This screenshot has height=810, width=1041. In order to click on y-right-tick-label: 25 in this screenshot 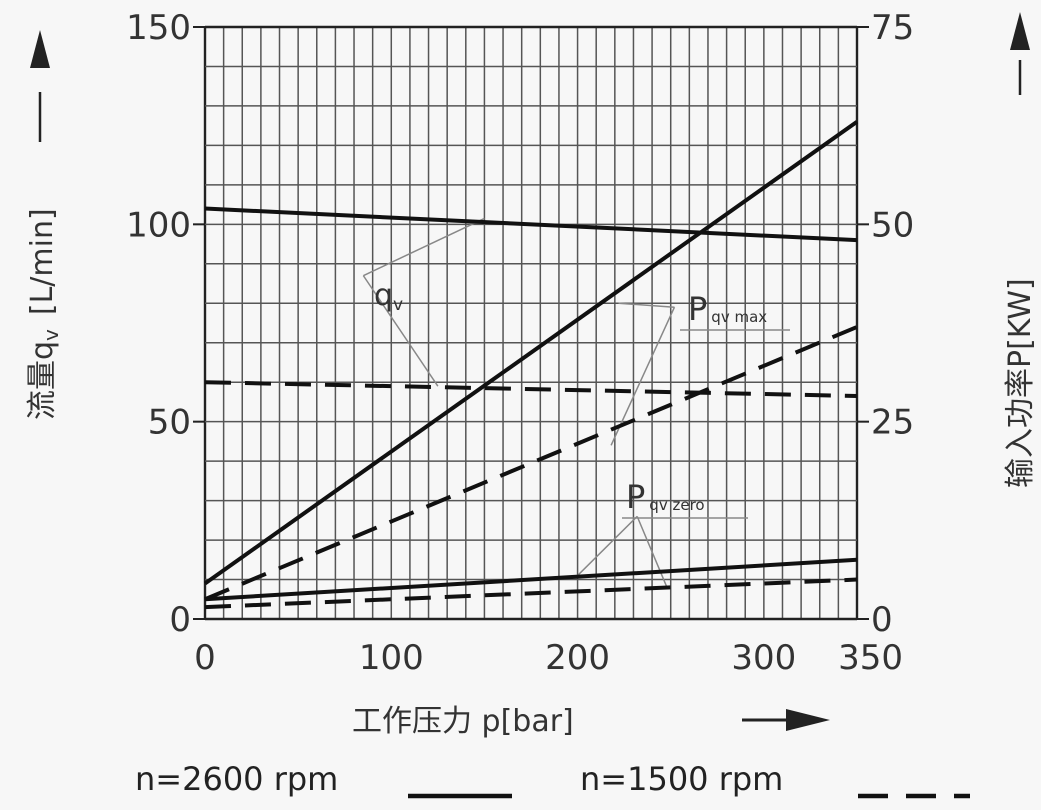, I will do `click(892, 423)`.